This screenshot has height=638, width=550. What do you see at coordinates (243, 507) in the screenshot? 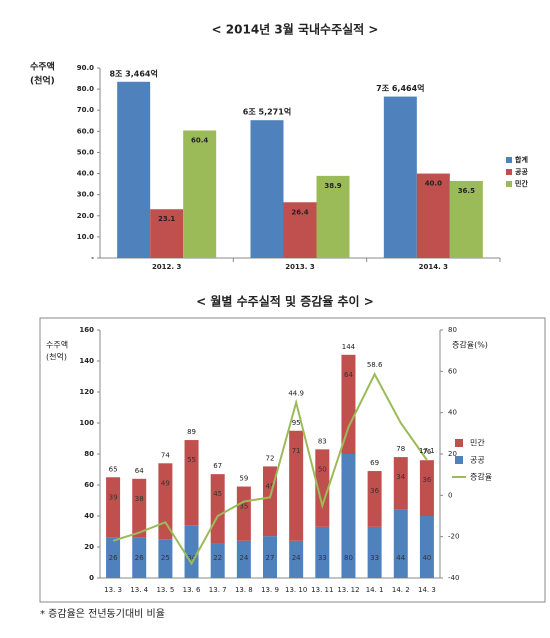
I see `data-label: 35` at bounding box center [243, 507].